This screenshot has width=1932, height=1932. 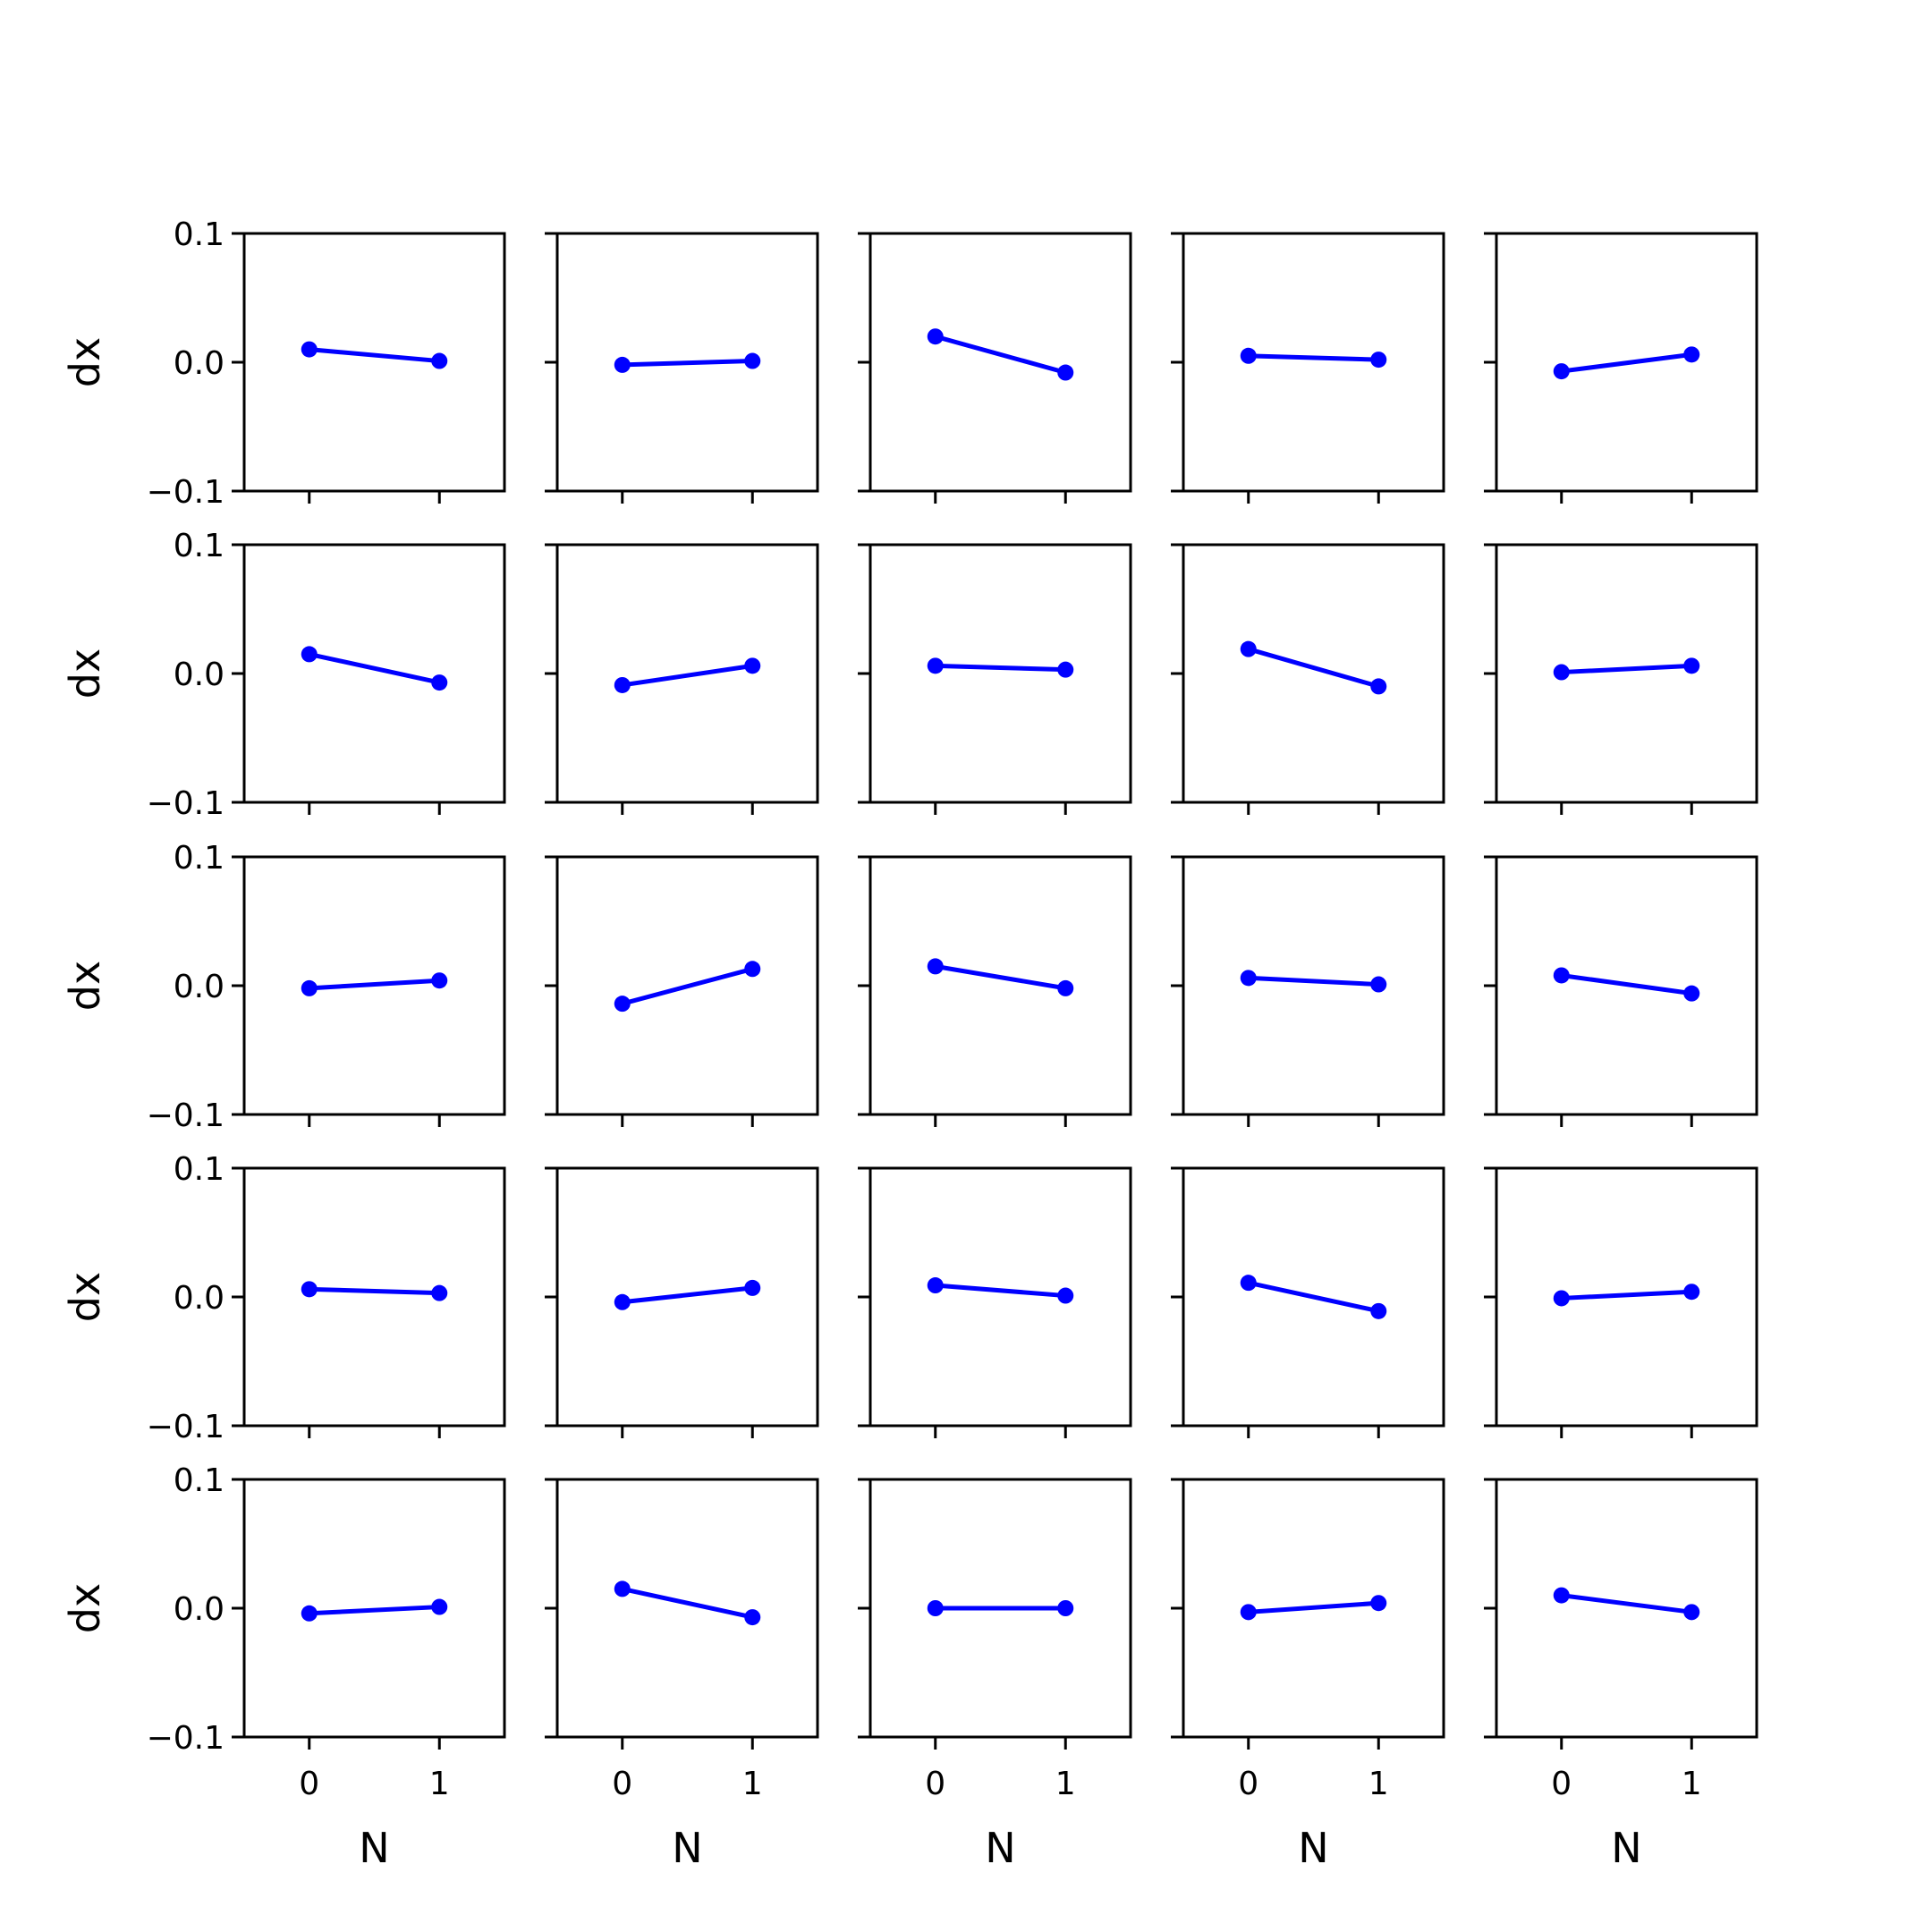 I want to click on subplot-4-1: −0.1 0.0 0.1 dx, so click(x=283, y=1298).